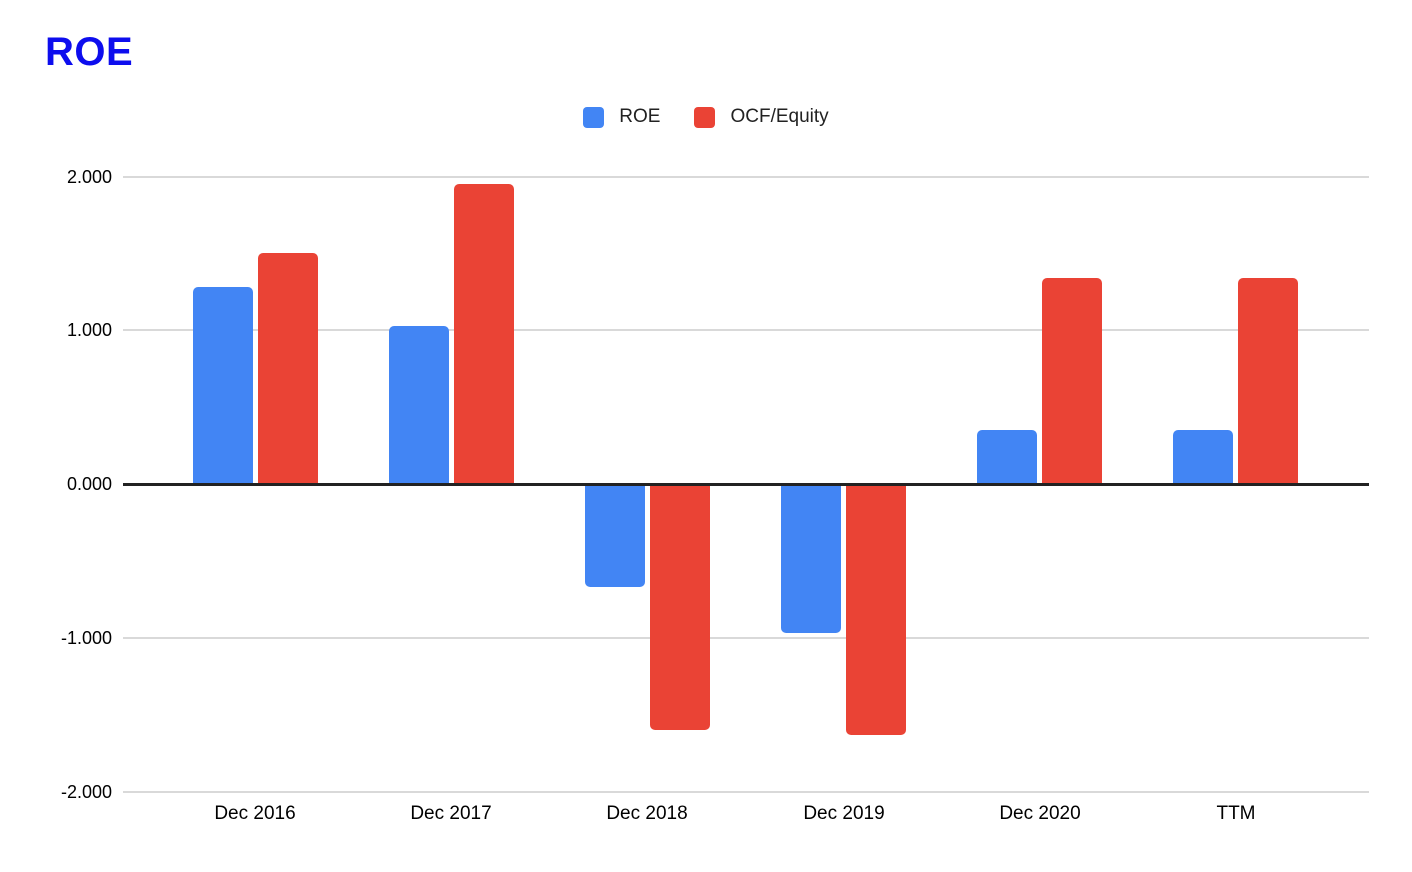  I want to click on x-axis-zero-line, so click(746, 484).